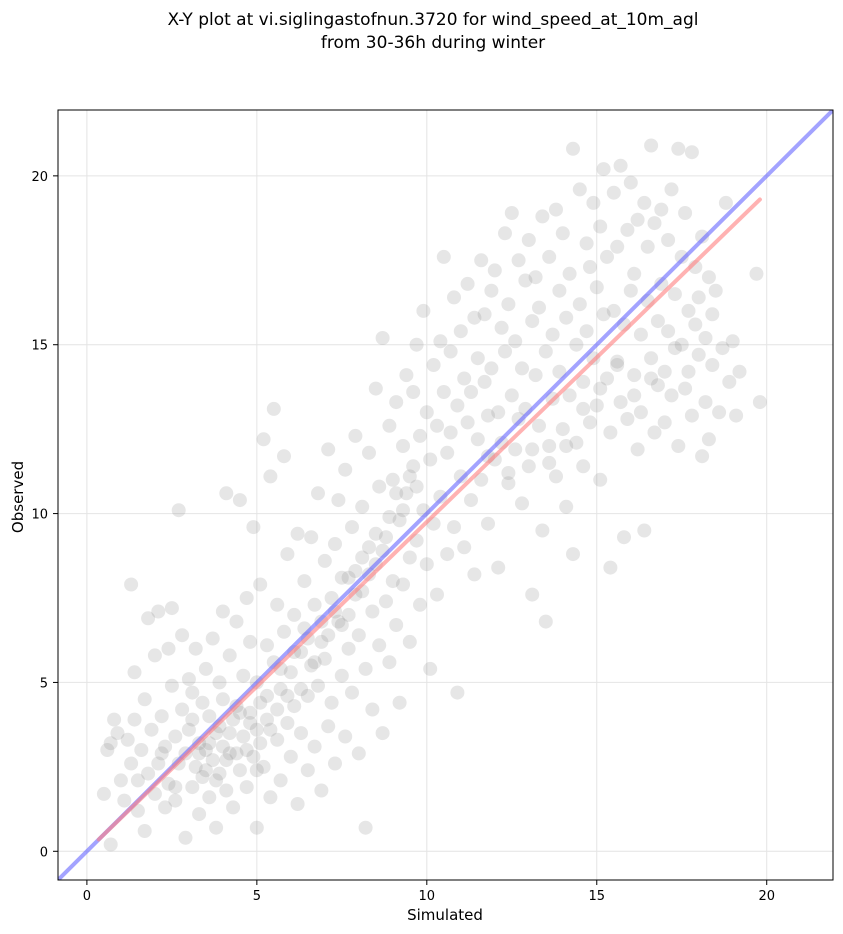 This screenshot has height=934, width=843. I want to click on y-axis-label: Observed, so click(18, 497).